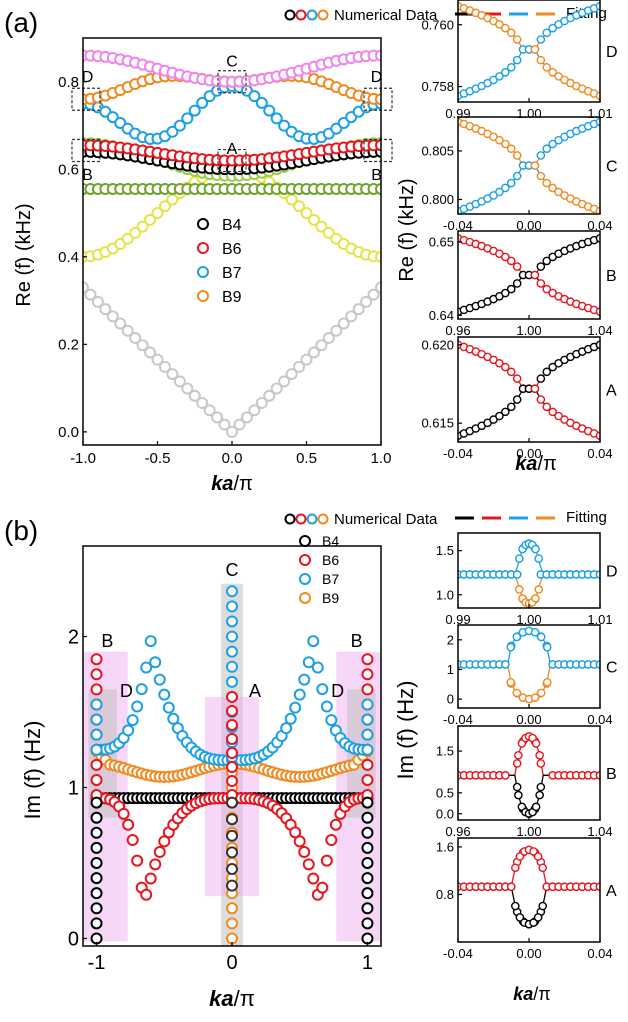 This screenshot has width=628, height=1022. I want to click on b-main-xlabel: ka/π, so click(232, 998).